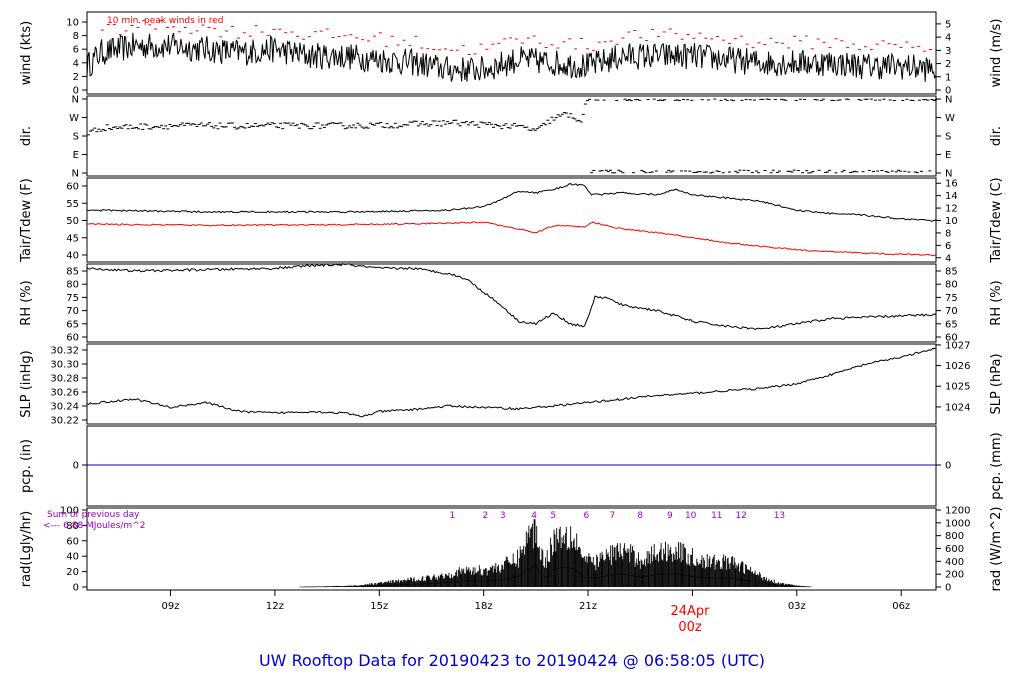 This screenshot has height=700, width=1024. Describe the element at coordinates (72, 238) in the screenshot. I see `left-tick-label: 45` at that location.